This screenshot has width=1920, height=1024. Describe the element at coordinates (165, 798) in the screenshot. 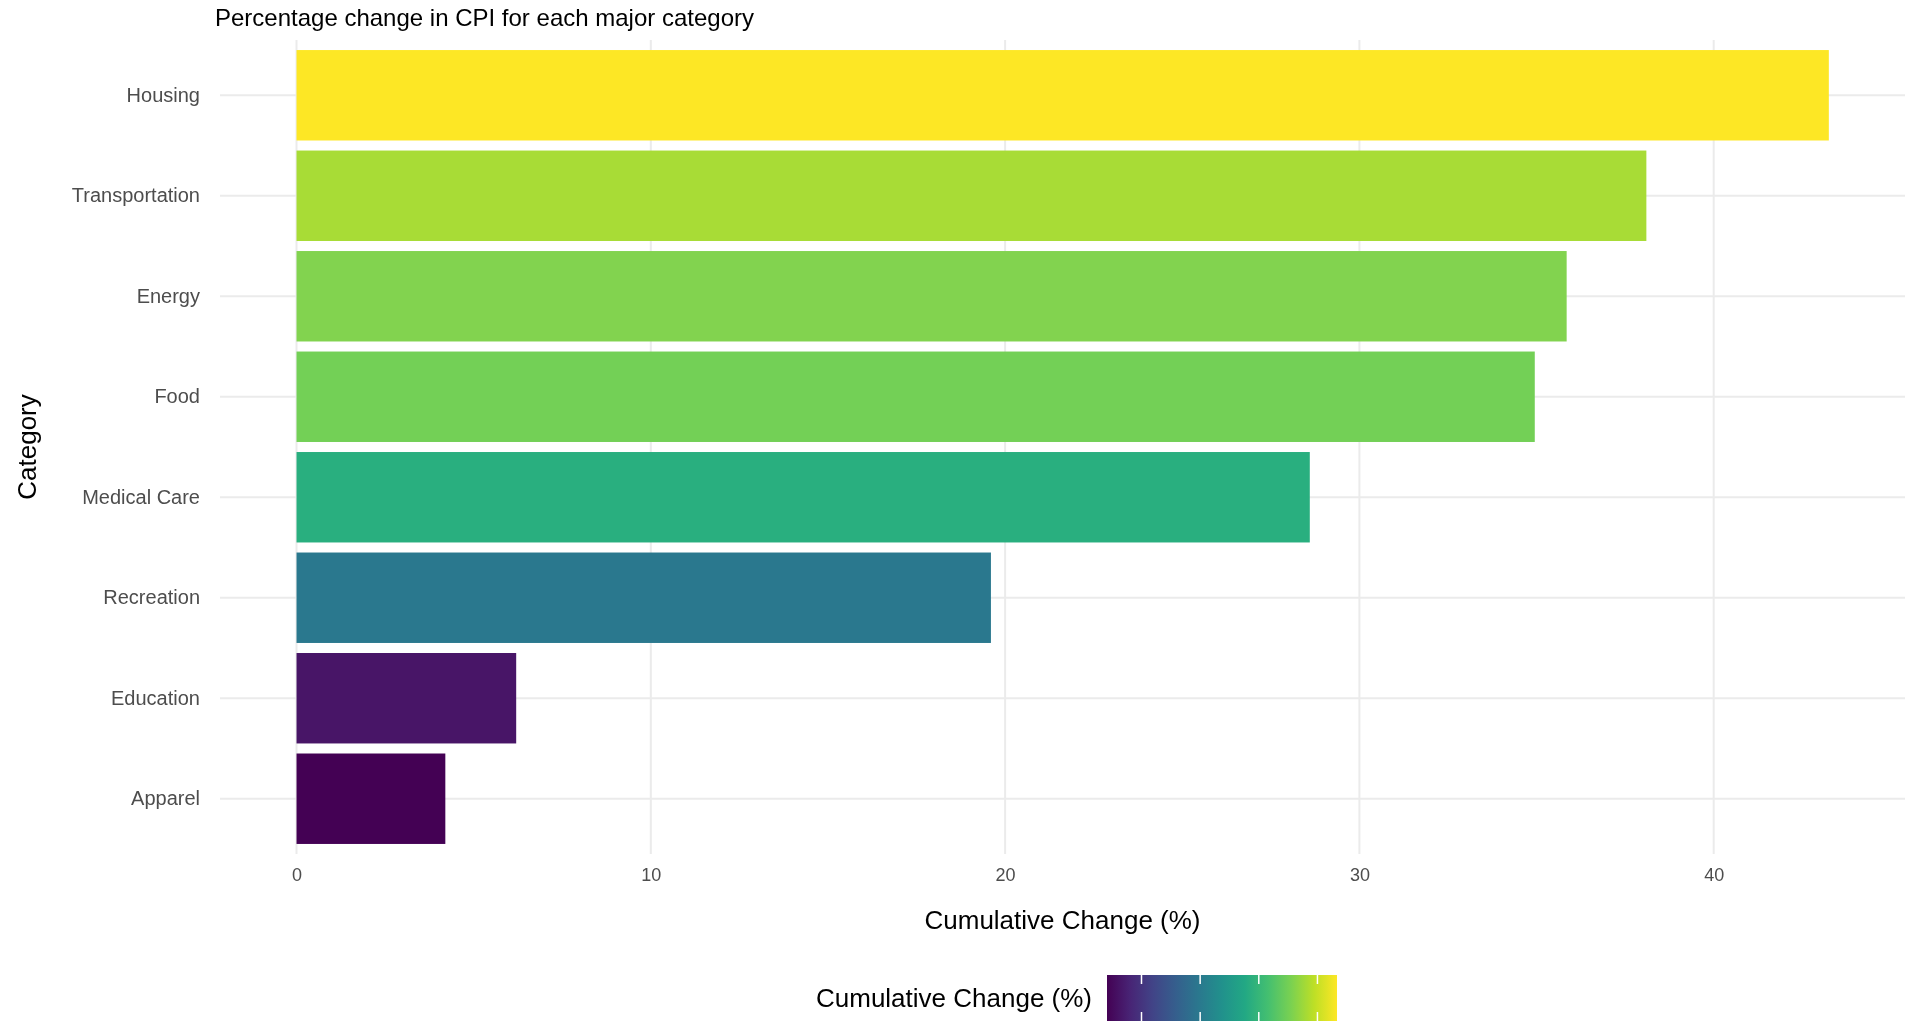

I see `y-tick-label: Apparel` at that location.